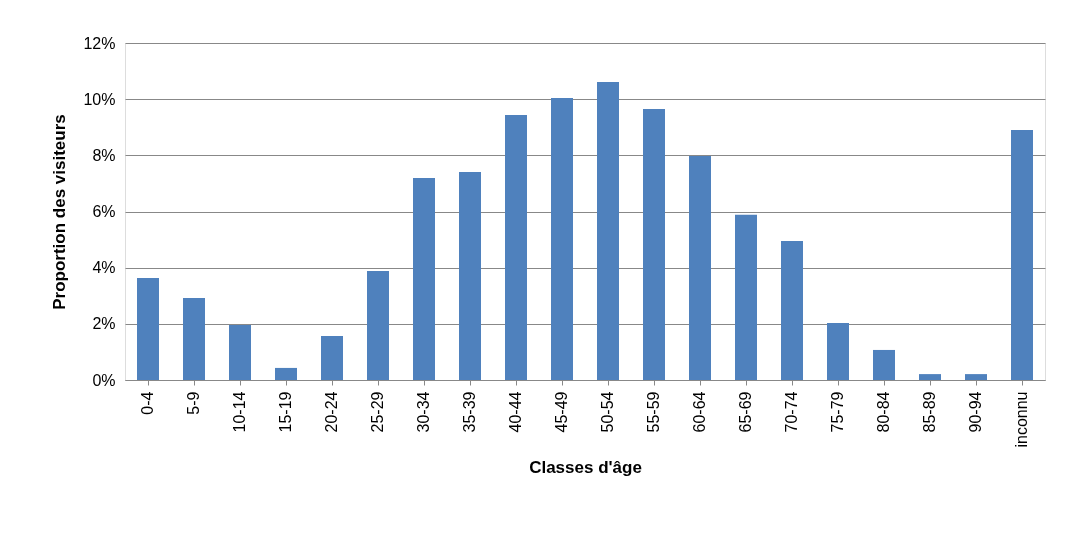 Image resolution: width=1081 pixels, height=548 pixels. Describe the element at coordinates (607, 412) in the screenshot. I see `x-tick-label: 50-54` at that location.